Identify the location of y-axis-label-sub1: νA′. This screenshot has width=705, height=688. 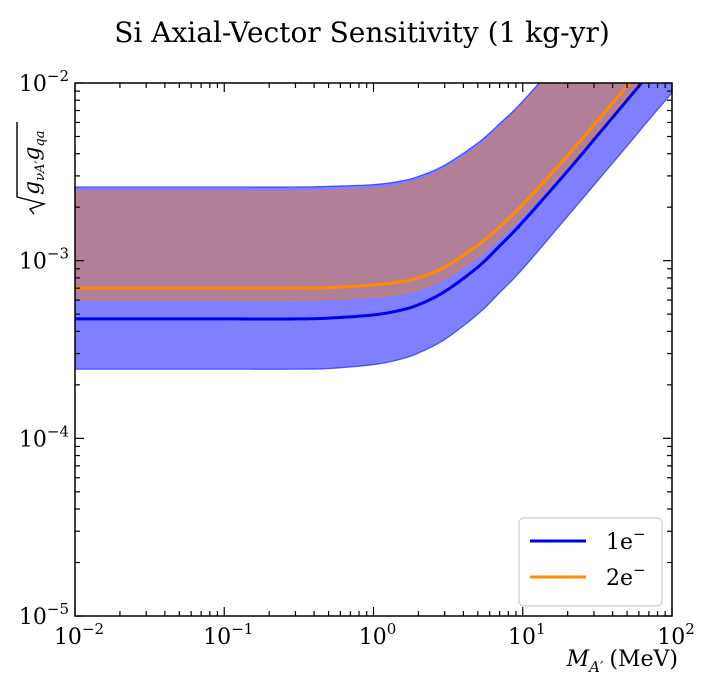
(40, 171).